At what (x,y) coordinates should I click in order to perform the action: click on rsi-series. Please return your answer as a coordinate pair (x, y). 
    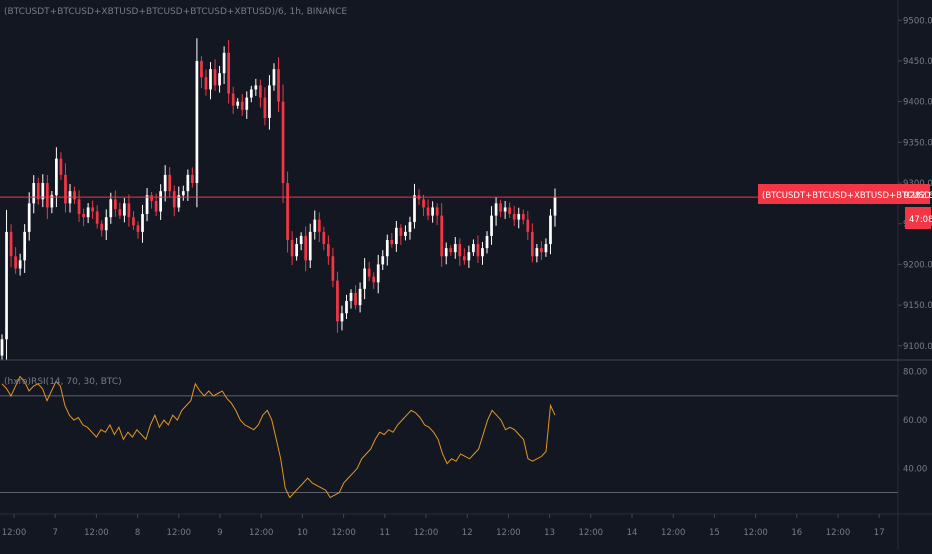
    Looking at the image, I should click on (278, 437).